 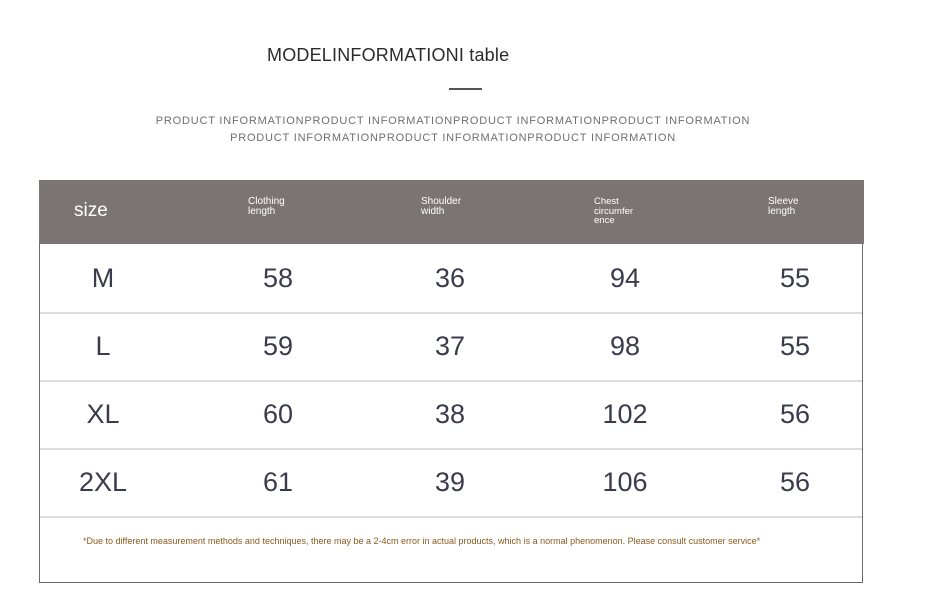 What do you see at coordinates (278, 346) in the screenshot?
I see `cell-clothing-length: 59` at bounding box center [278, 346].